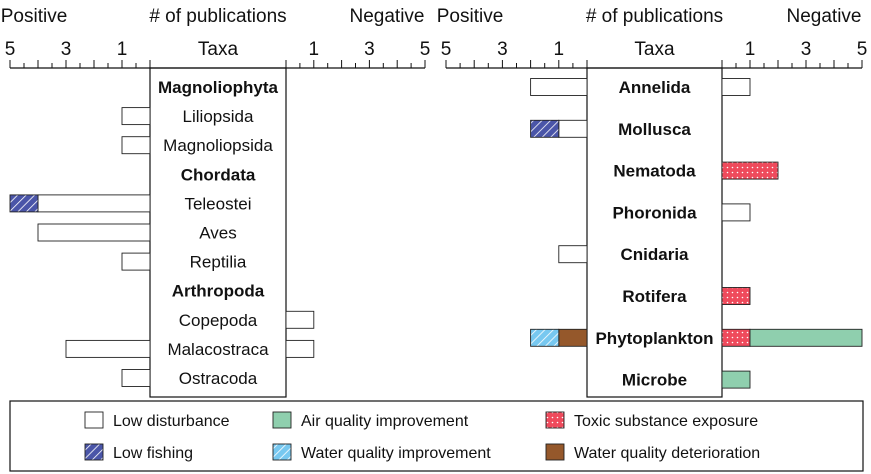  I want to click on legend-label-toxic-substance-exposure: Toxic substance exposure, so click(666, 421).